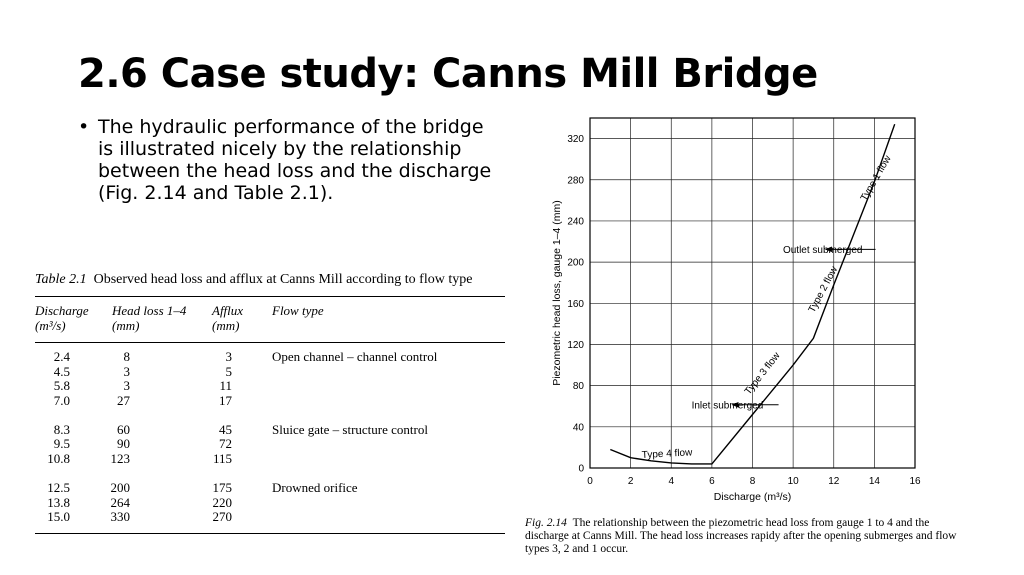 The height and width of the screenshot is (575, 1024). Describe the element at coordinates (753, 497) in the screenshot. I see `x-axis-label: Discharge (m³/s)` at that location.